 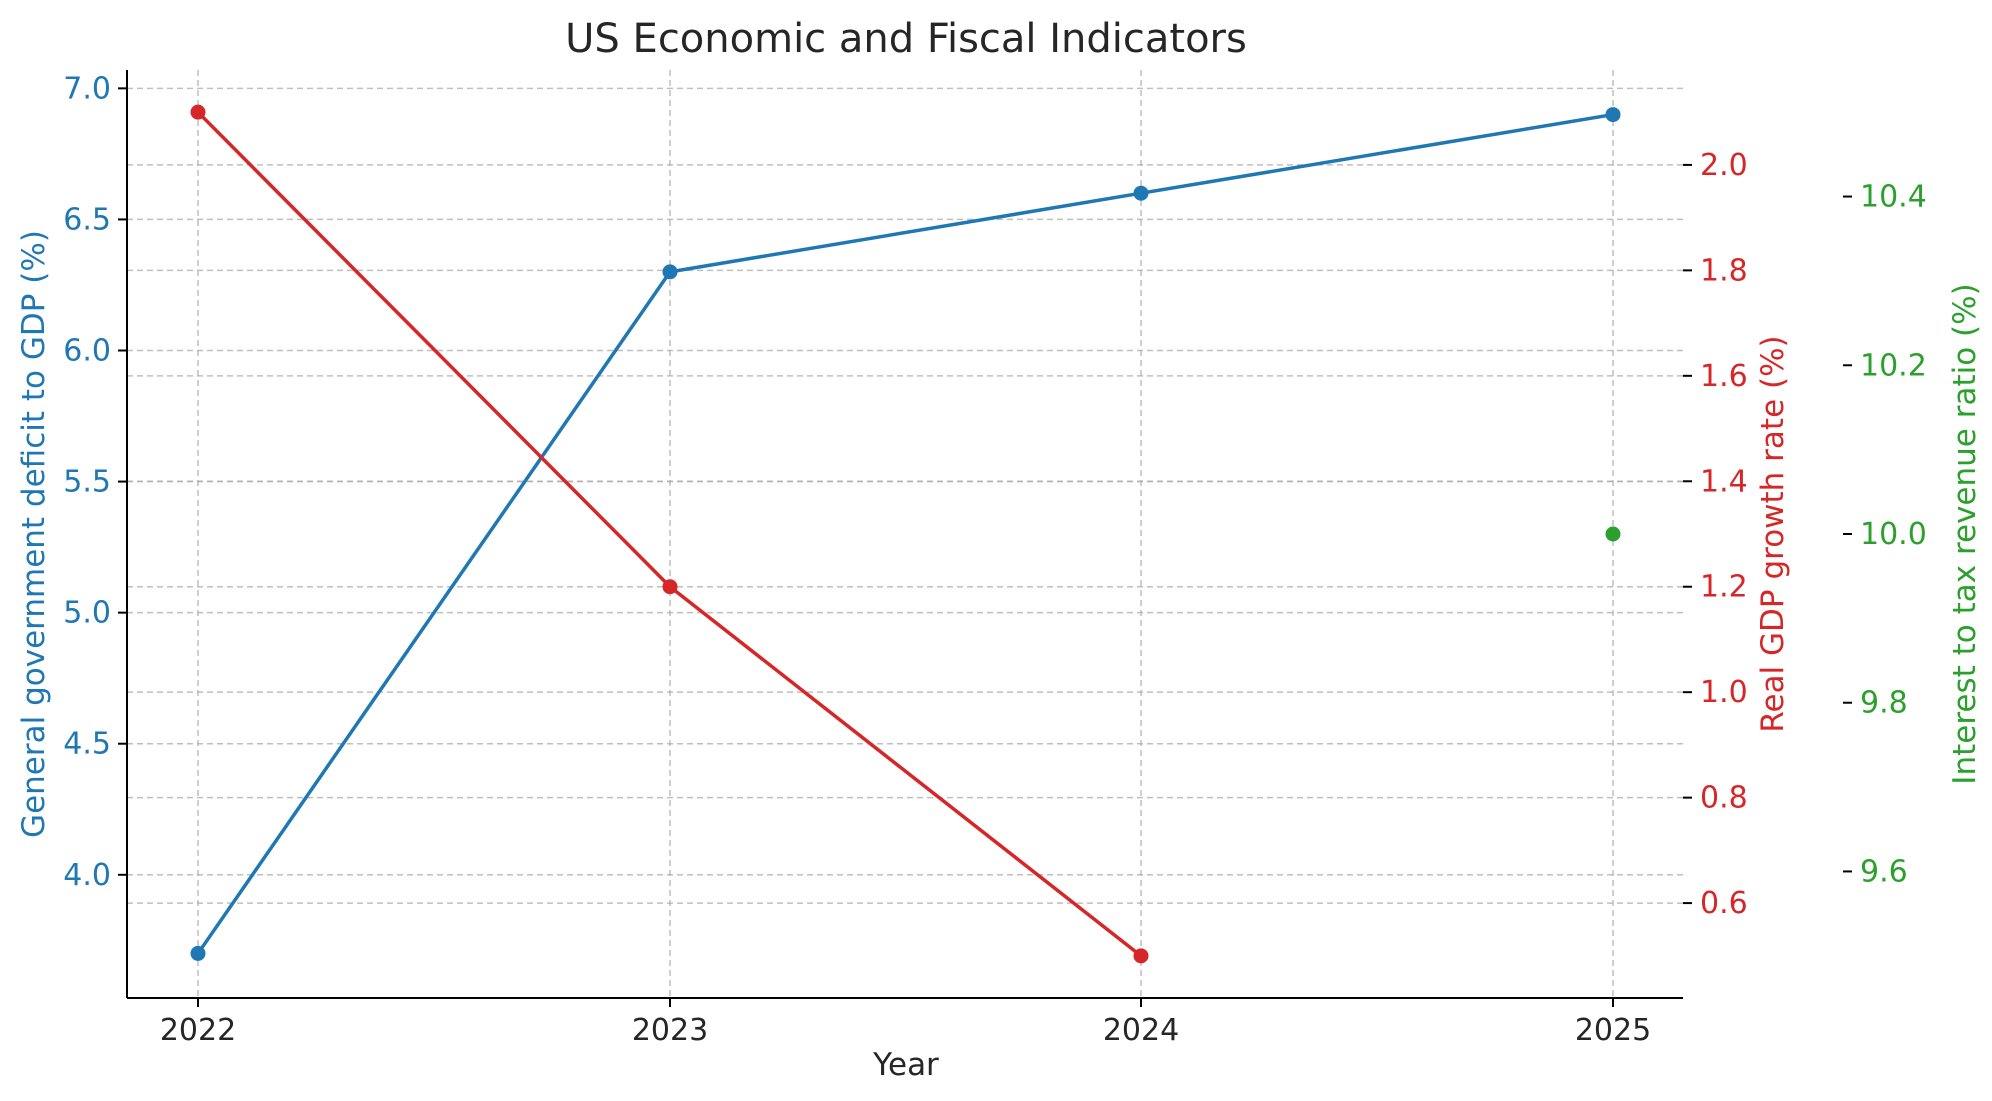 What do you see at coordinates (1141, 1030) in the screenshot?
I see `x-tick-label: 2024` at bounding box center [1141, 1030].